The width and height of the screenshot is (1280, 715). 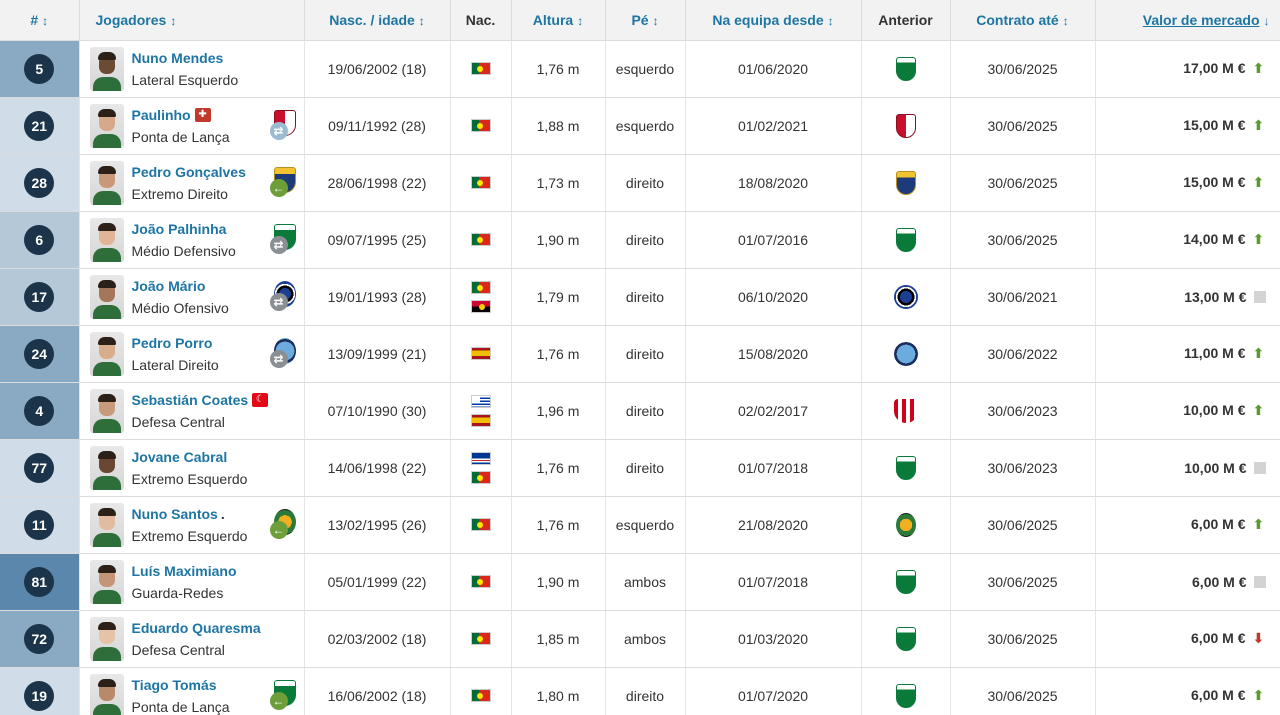 I want to click on preferred-foot: direito, so click(x=645, y=297).